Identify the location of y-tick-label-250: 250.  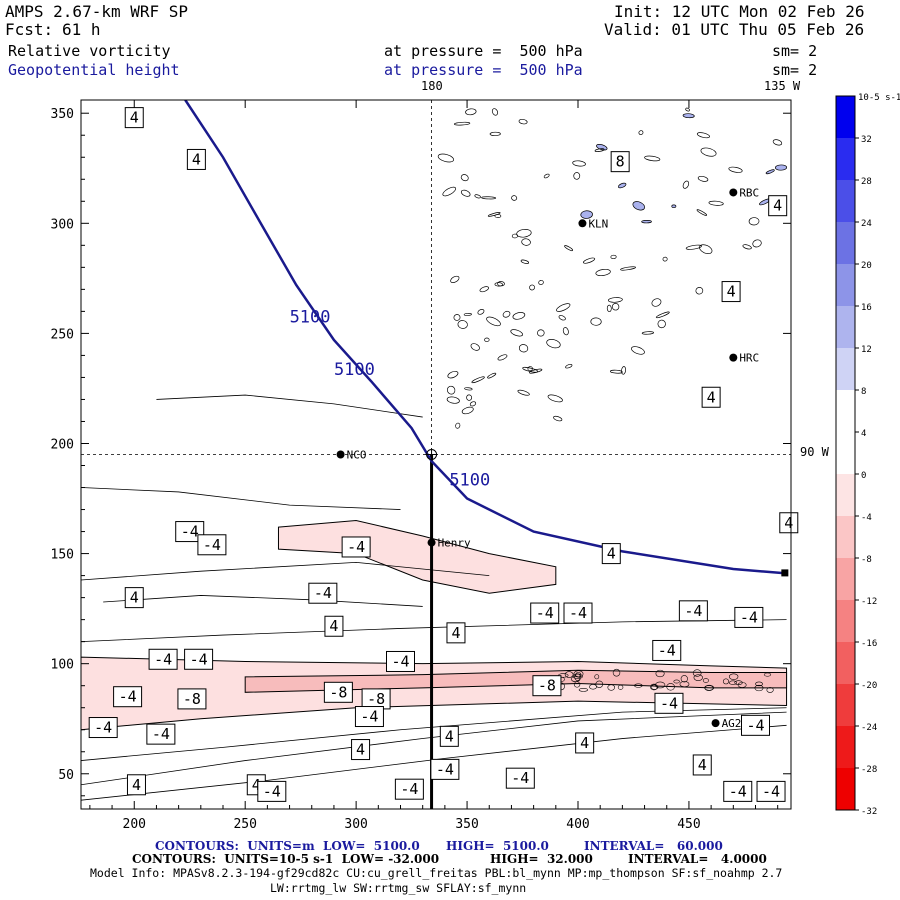
(62, 334).